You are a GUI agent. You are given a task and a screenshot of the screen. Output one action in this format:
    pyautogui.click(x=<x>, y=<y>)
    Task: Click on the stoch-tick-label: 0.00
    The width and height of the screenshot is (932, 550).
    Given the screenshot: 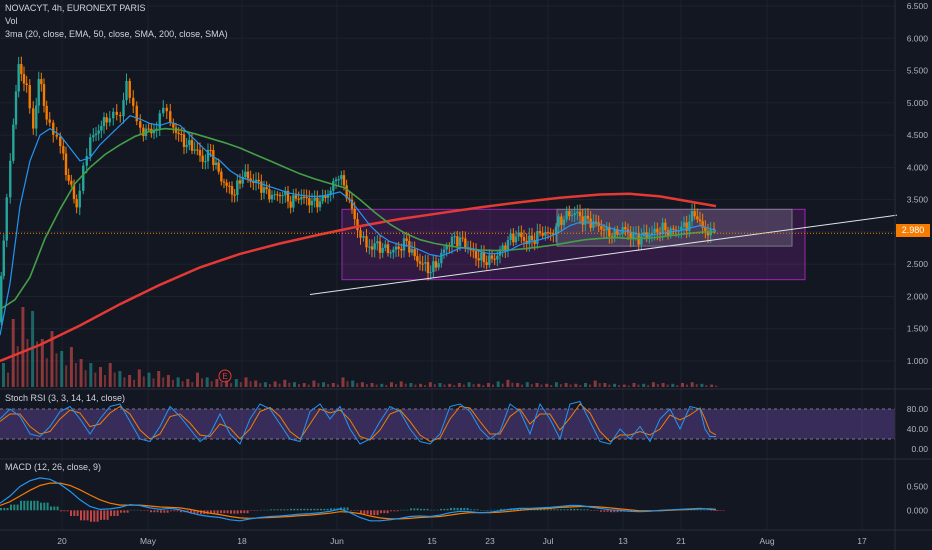 What is the action you would take?
    pyautogui.click(x=919, y=449)
    